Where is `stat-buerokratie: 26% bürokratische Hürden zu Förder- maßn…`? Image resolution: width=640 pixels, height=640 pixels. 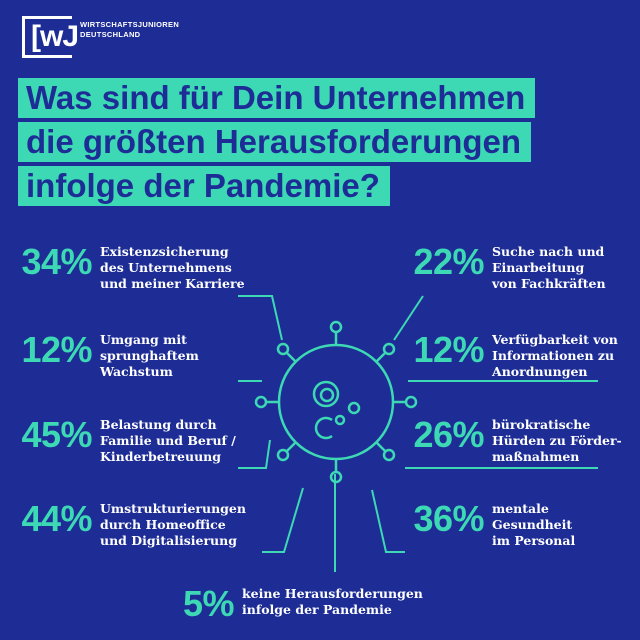
stat-buerokratie: 26% bürokratische Hürden zu Förder- maßn… is located at coordinates (509, 439).